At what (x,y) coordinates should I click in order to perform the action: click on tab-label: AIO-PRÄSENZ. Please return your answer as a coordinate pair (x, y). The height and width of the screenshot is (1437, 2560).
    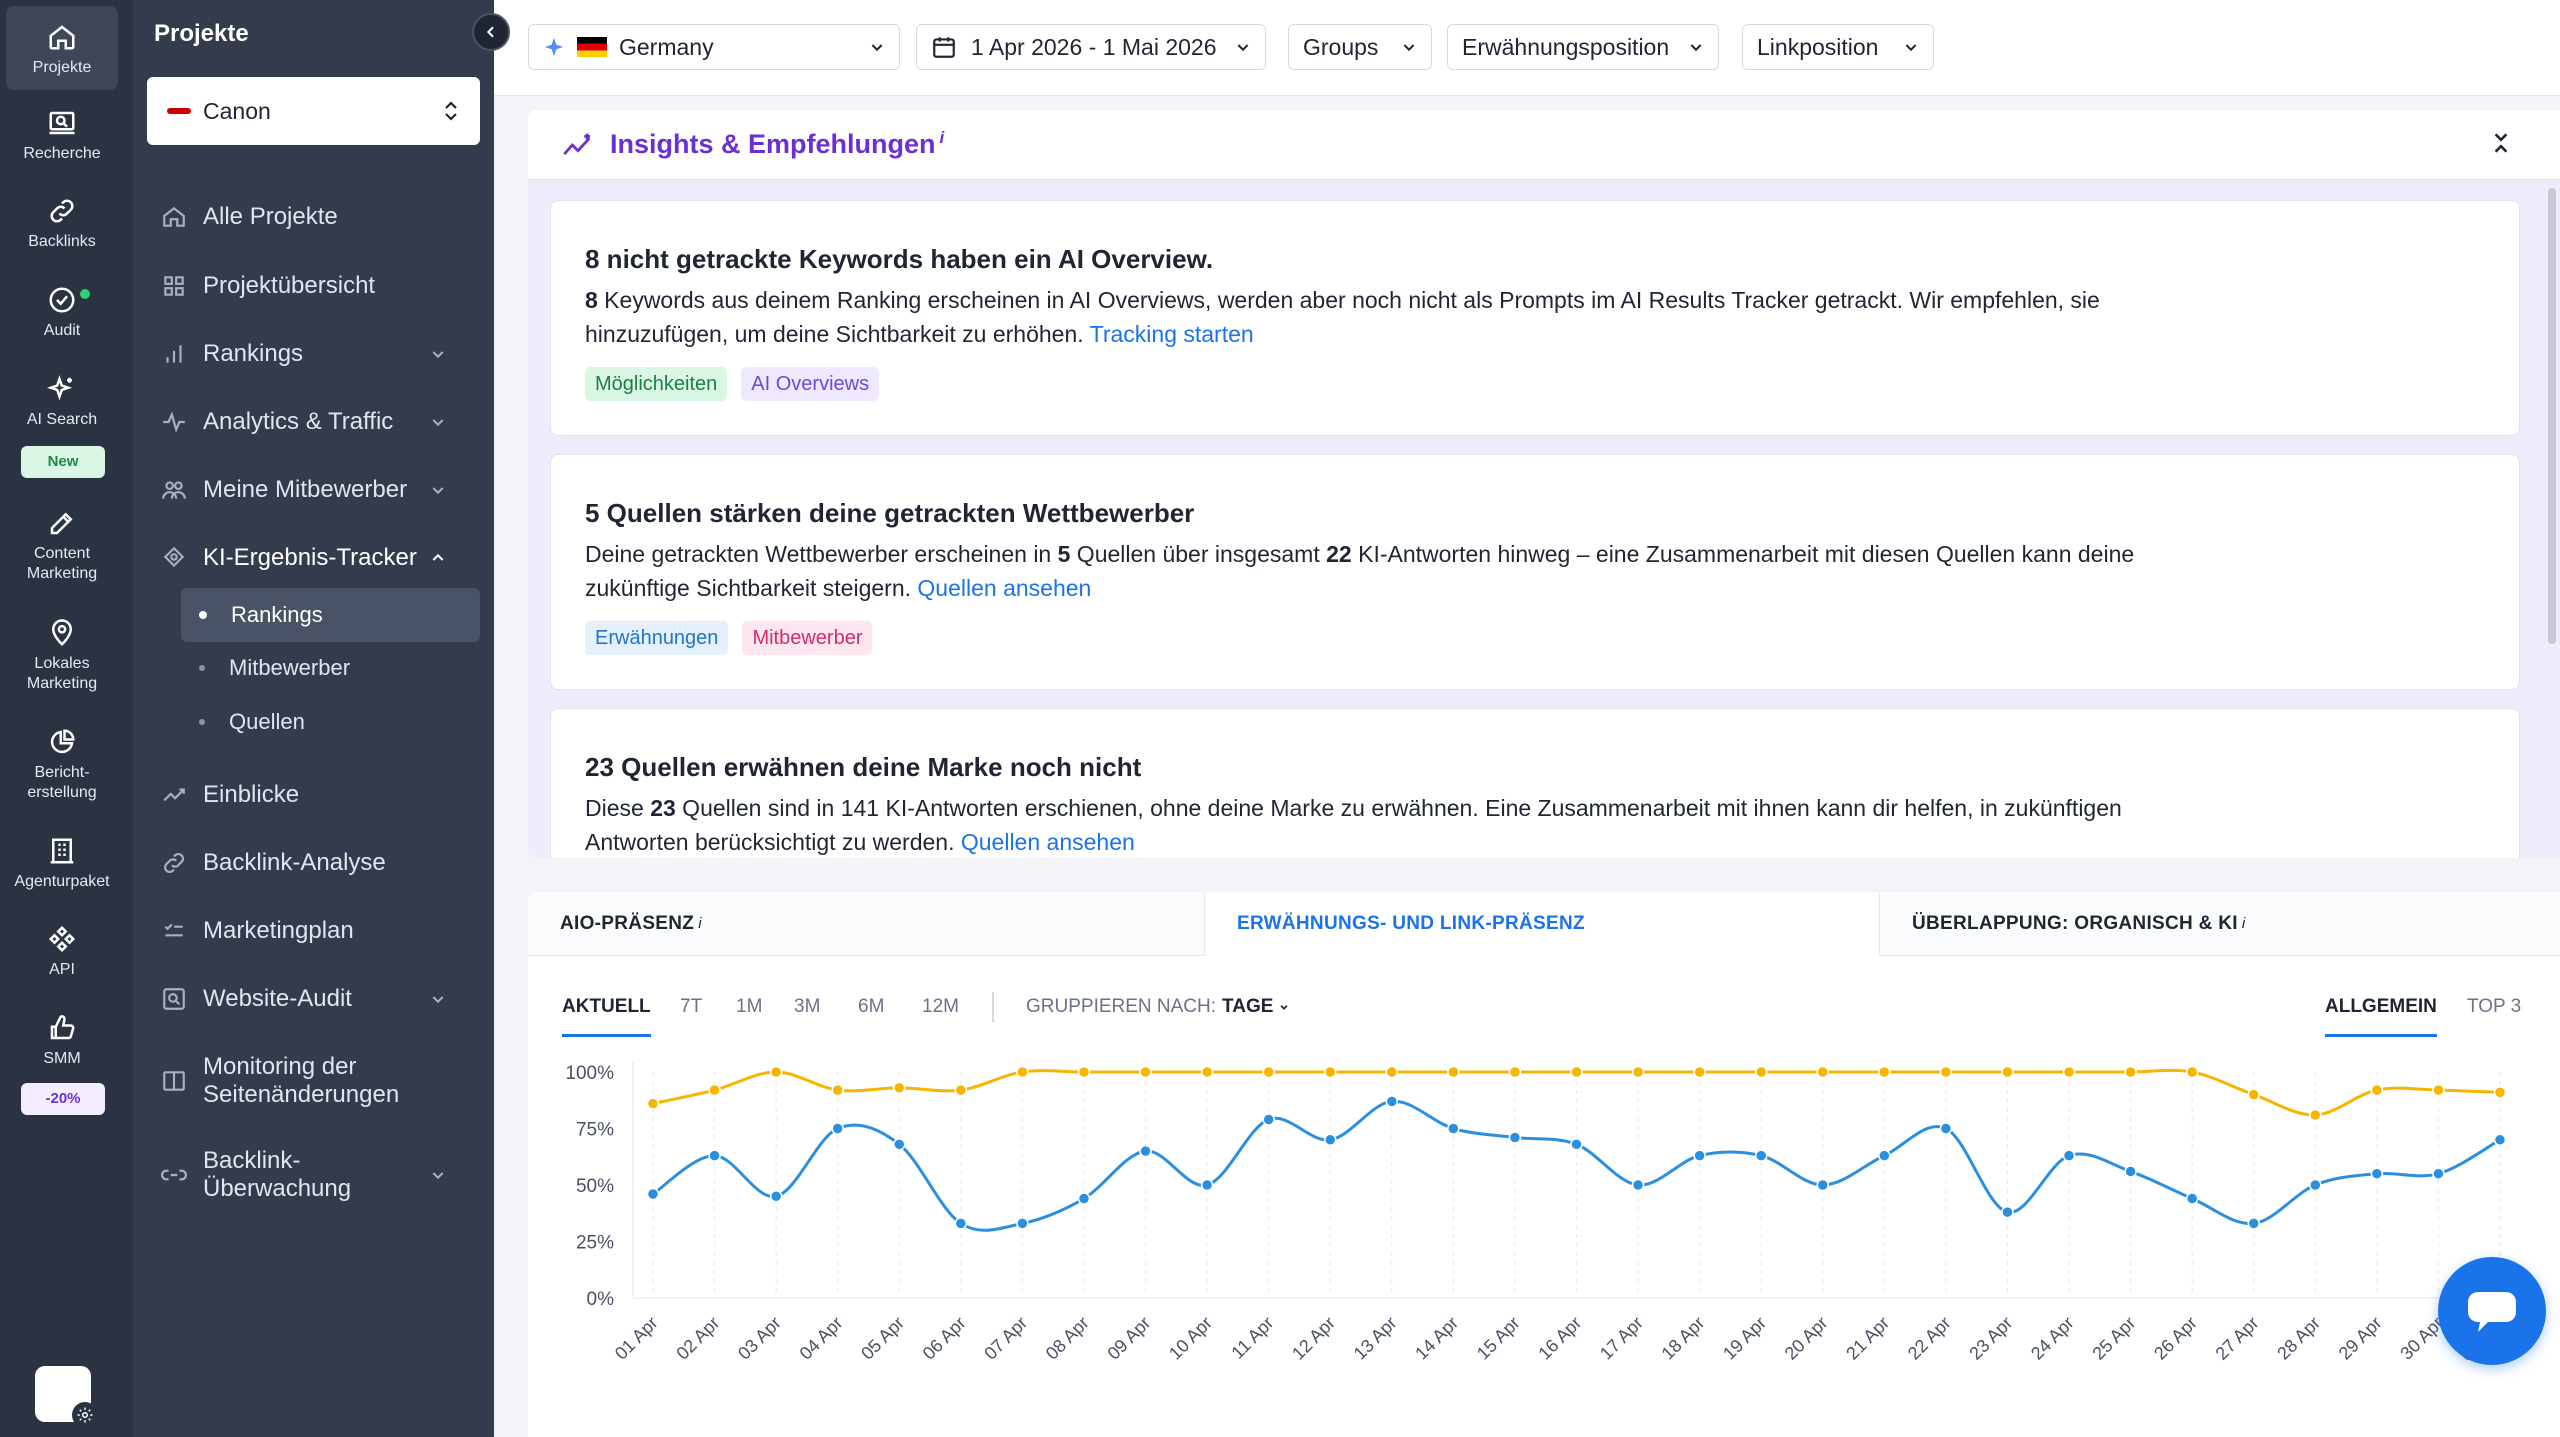
    Looking at the image, I should click on (627, 923).